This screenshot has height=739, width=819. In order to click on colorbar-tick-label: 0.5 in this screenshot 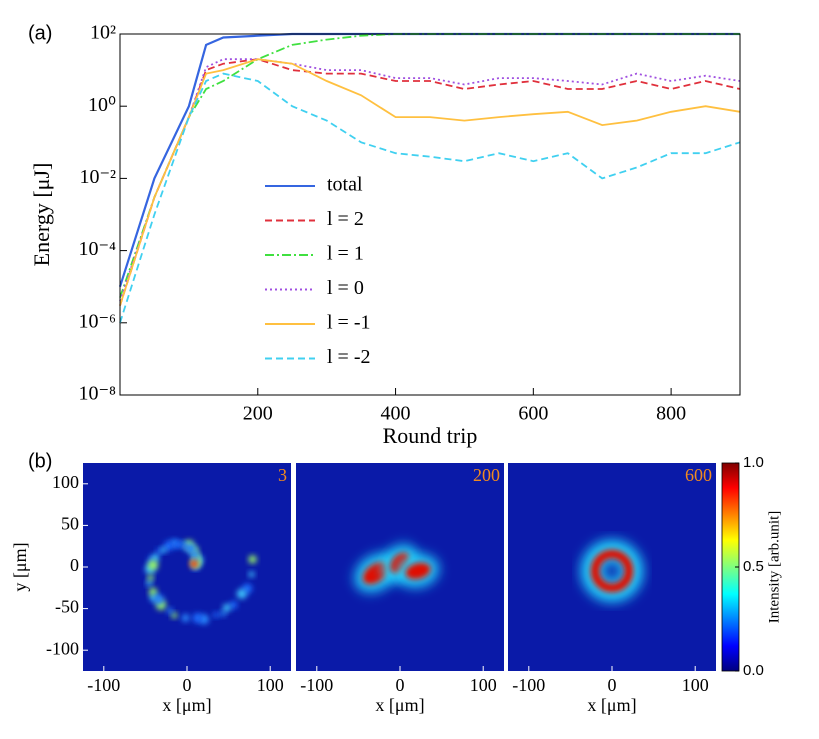, I will do `click(753, 566)`.